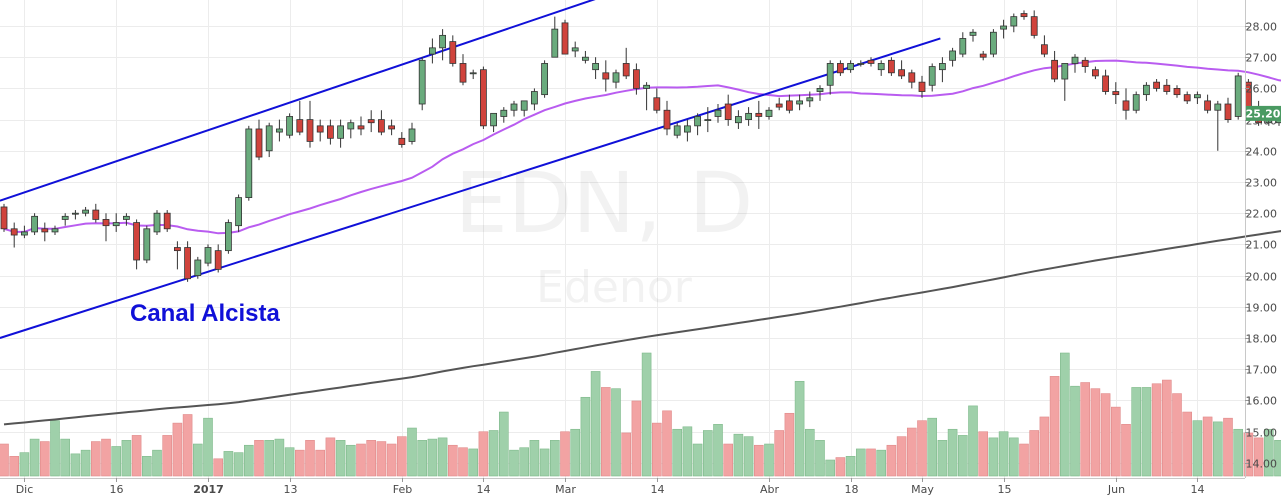 This screenshot has width=1281, height=496. What do you see at coordinates (1262, 214) in the screenshot?
I see `y-tick-label: 22.00` at bounding box center [1262, 214].